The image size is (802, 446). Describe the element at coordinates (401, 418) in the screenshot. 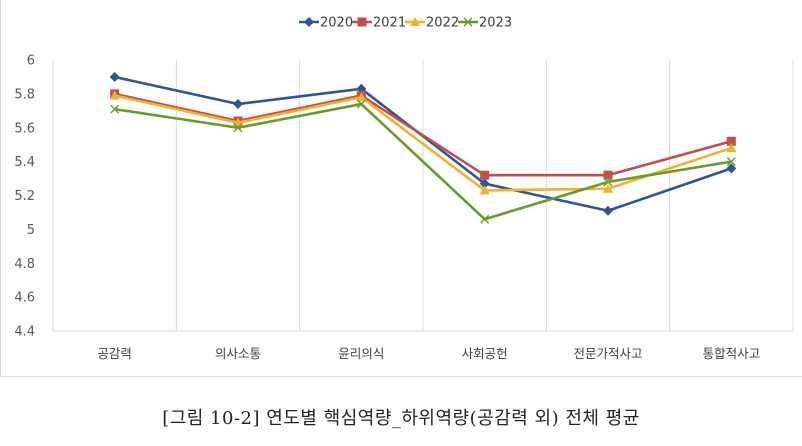

I see `figure-caption: [그림 10-2] 연도별 핵심역량_하위역량(공감력 외) 전체 평균` at that location.